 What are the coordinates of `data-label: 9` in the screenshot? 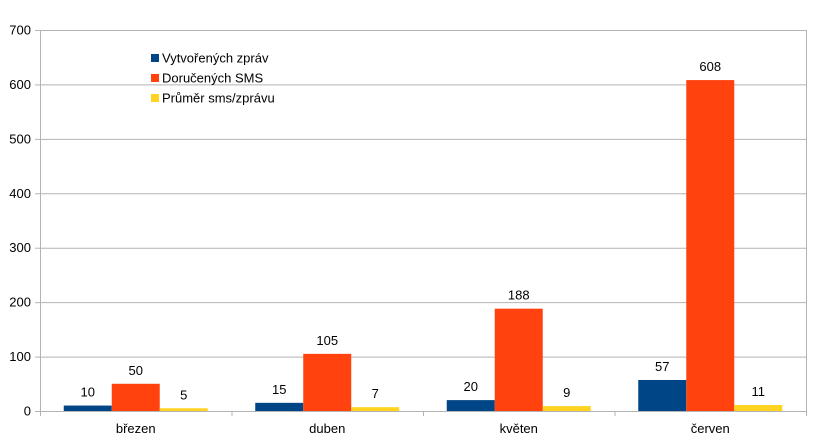 It's located at (566, 392).